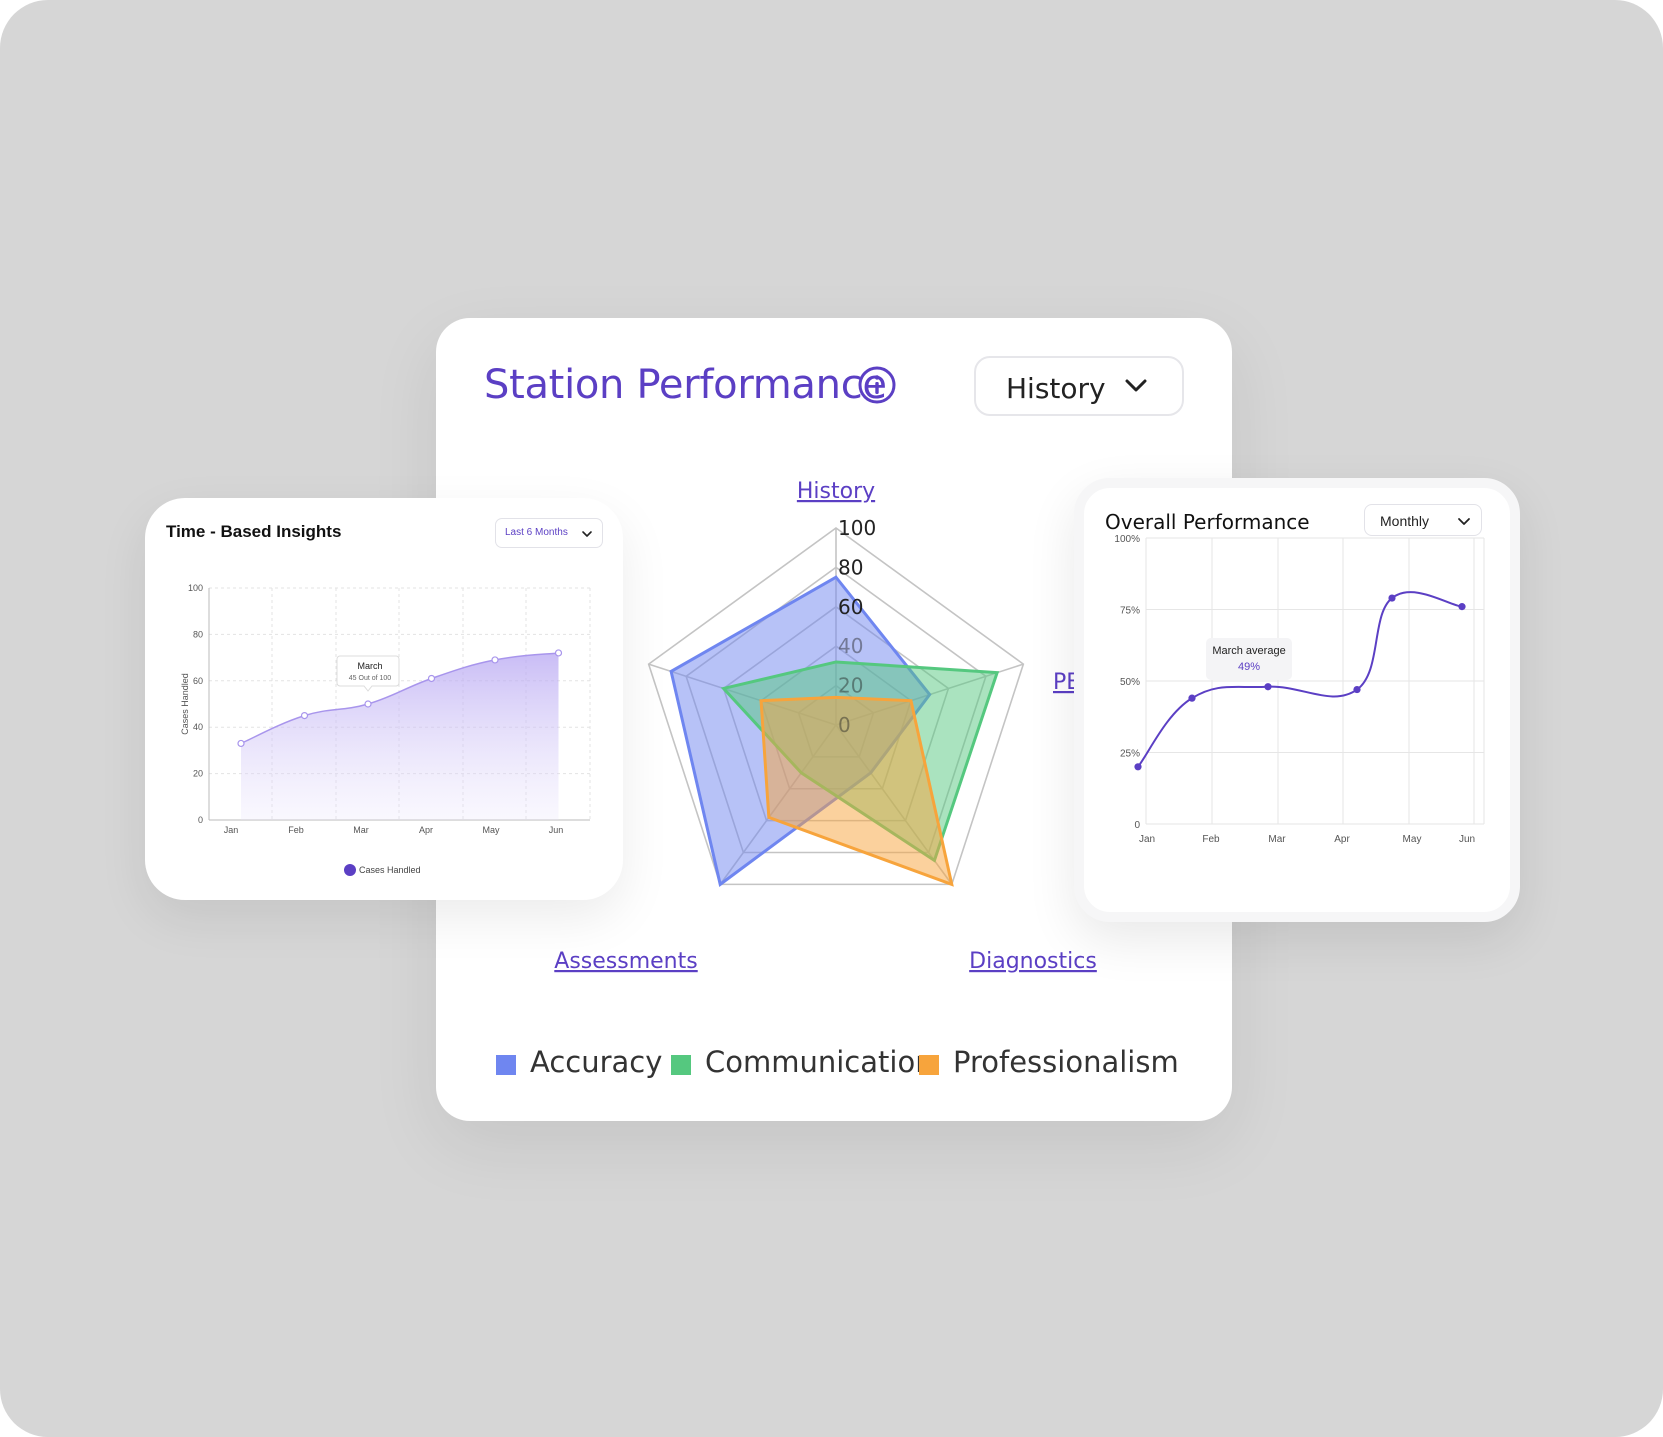 The image size is (1663, 1437). Describe the element at coordinates (850, 567) in the screenshot. I see `radar-tick-label: 80` at that location.